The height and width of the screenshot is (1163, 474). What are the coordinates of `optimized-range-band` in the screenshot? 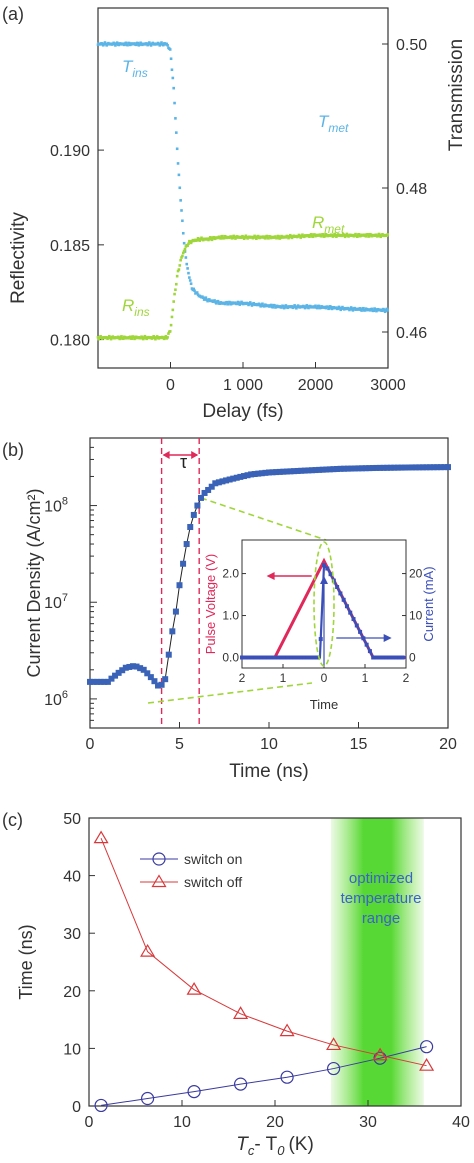 It's located at (377, 962).